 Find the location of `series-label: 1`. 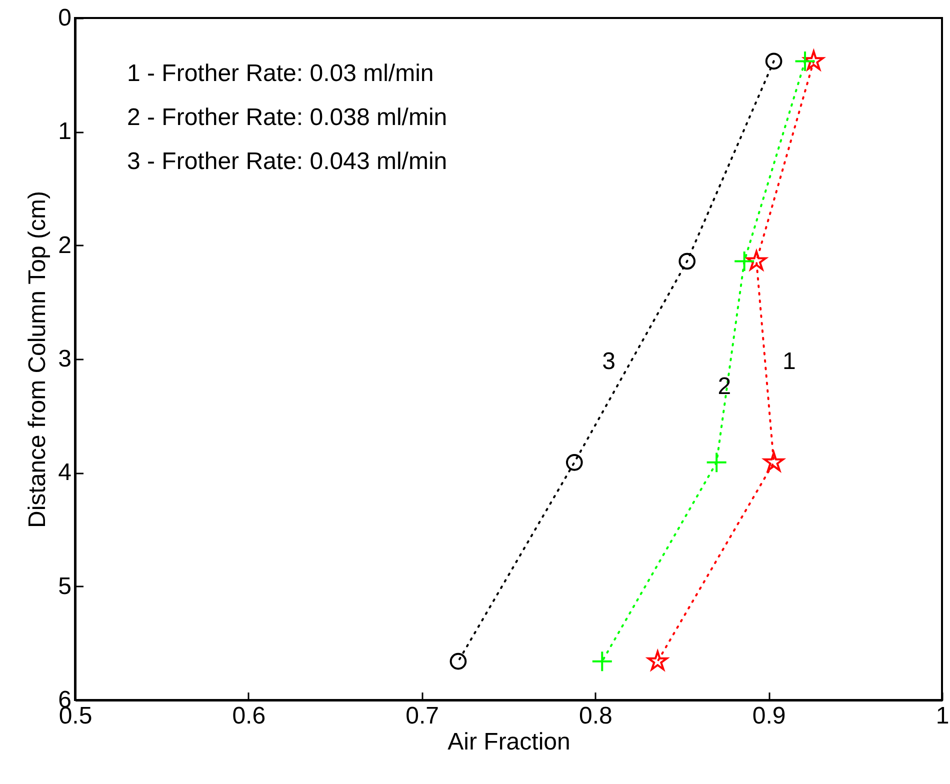

series-label: 1 is located at coordinates (789, 361).